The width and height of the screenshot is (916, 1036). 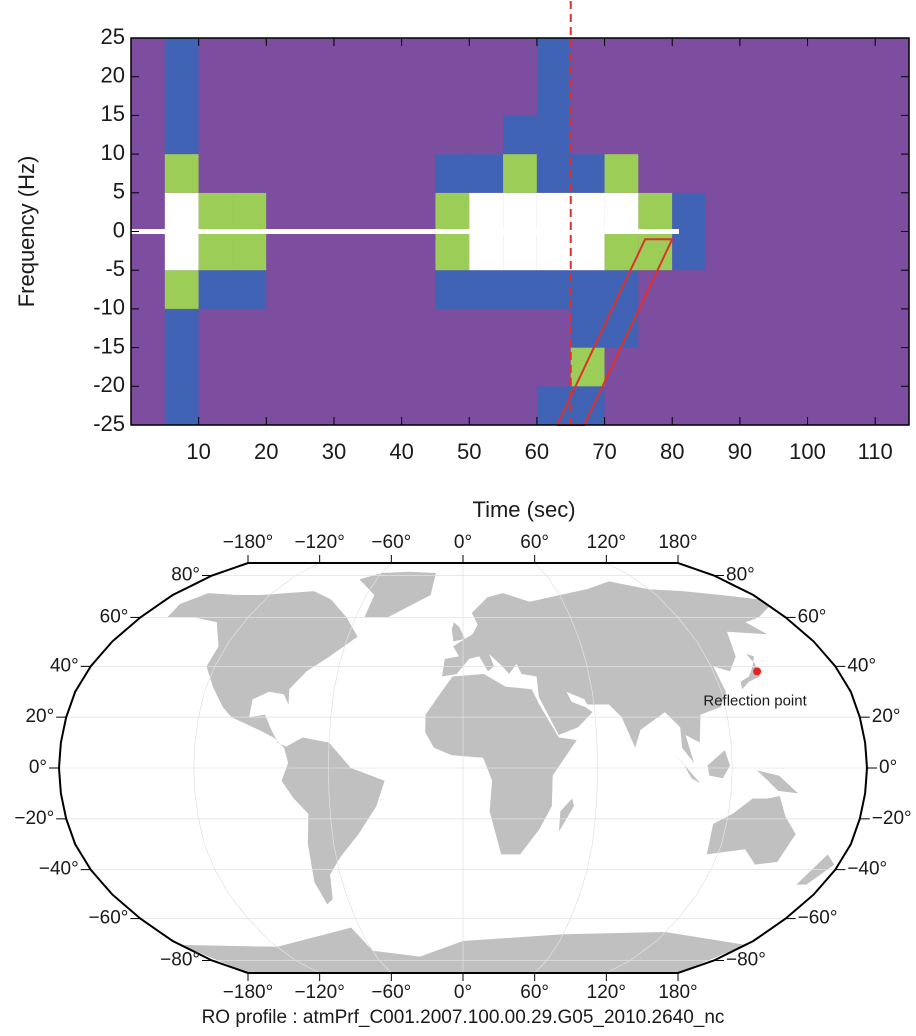 I want to click on reflection-point, so click(x=757, y=671).